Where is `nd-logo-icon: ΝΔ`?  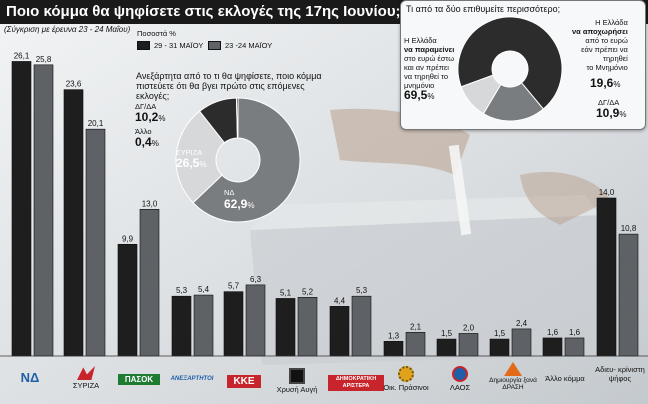 nd-logo-icon: ΝΔ is located at coordinates (30, 377).